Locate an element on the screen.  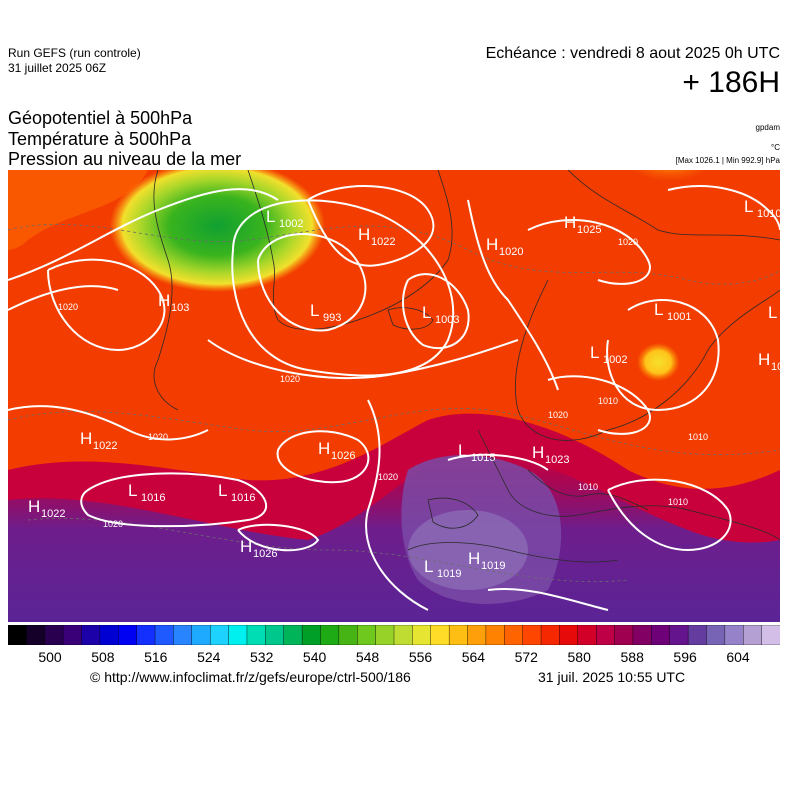
system-value: 103 is located at coordinates (180, 308).